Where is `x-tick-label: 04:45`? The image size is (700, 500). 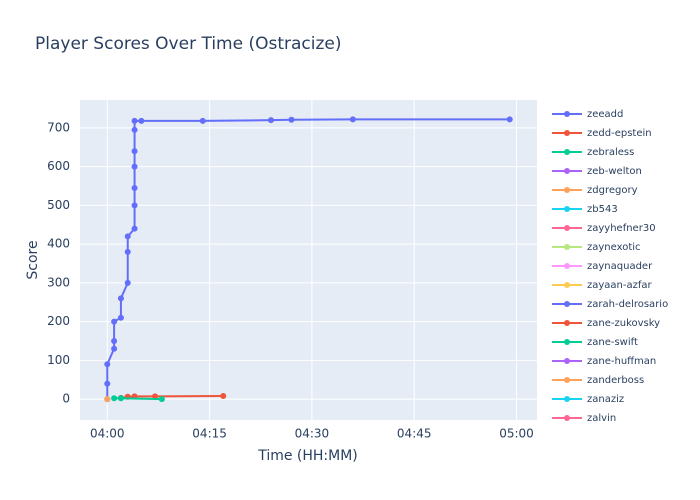
x-tick-label: 04:45 is located at coordinates (414, 434).